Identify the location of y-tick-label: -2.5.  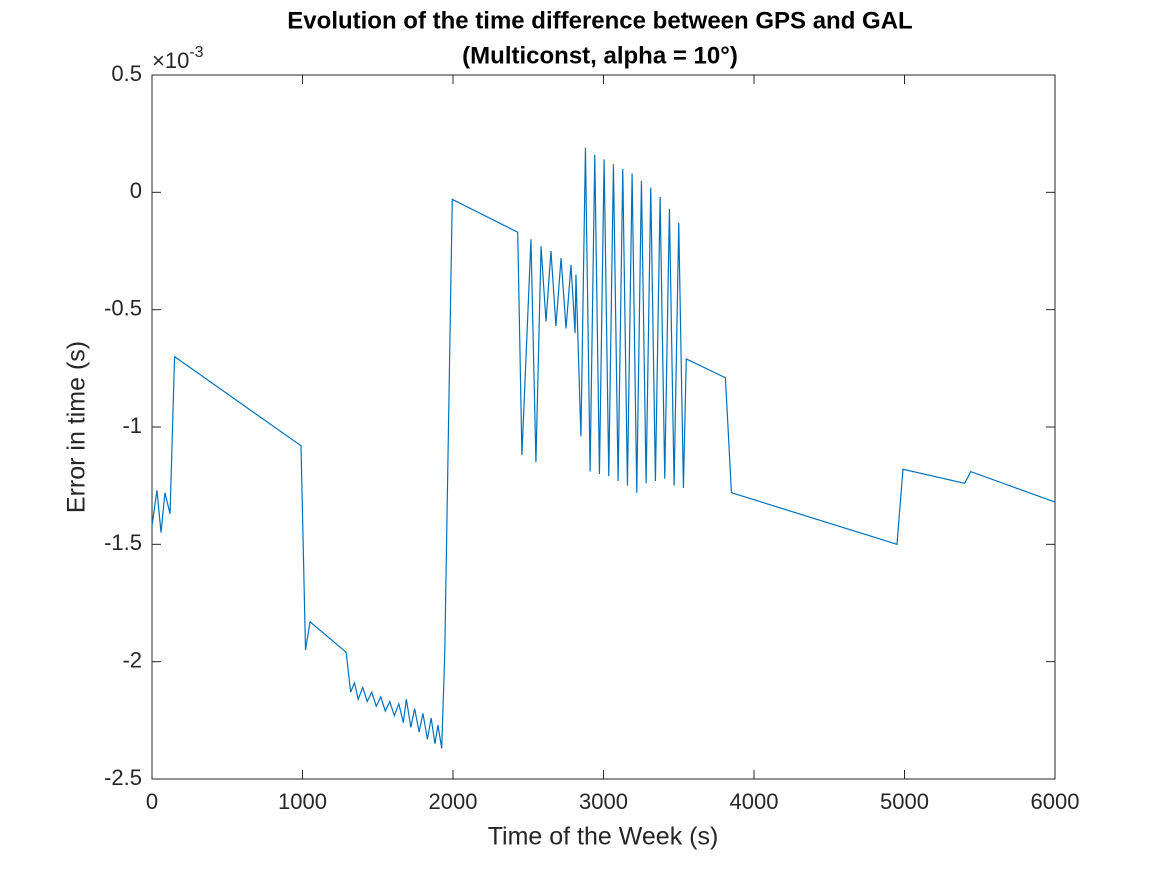
(123, 777).